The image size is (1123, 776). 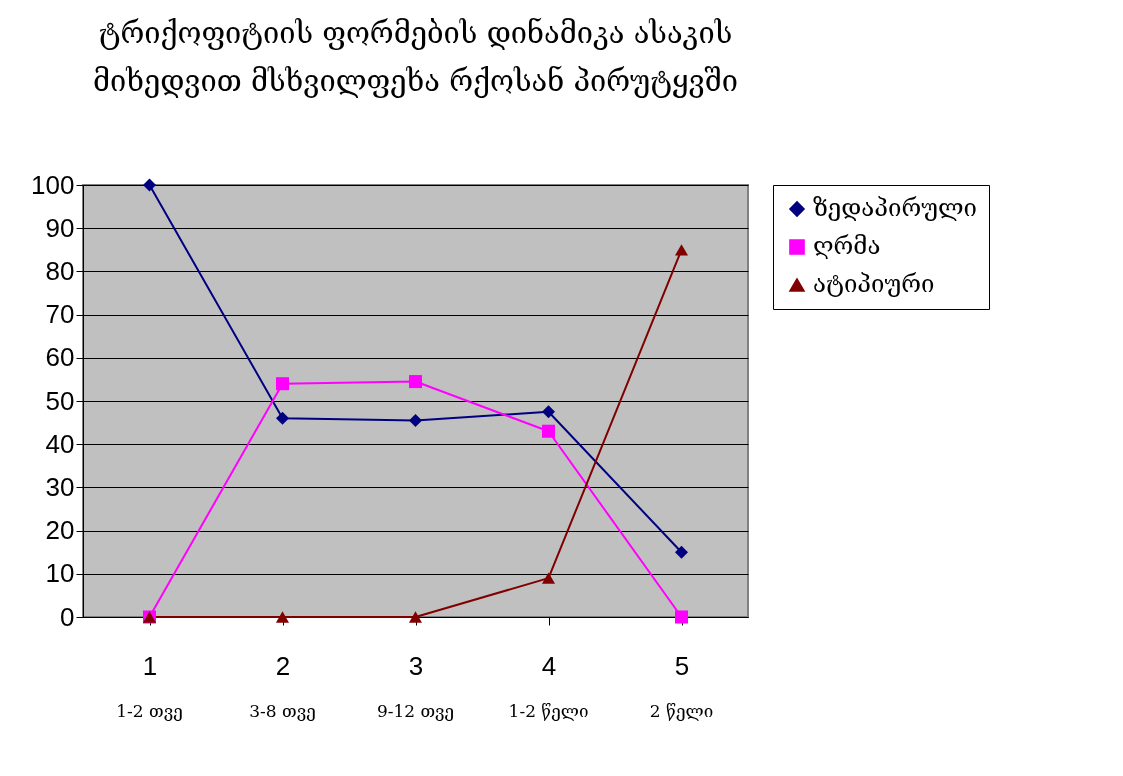 What do you see at coordinates (681, 711) in the screenshot?
I see `text: 2 წელი` at bounding box center [681, 711].